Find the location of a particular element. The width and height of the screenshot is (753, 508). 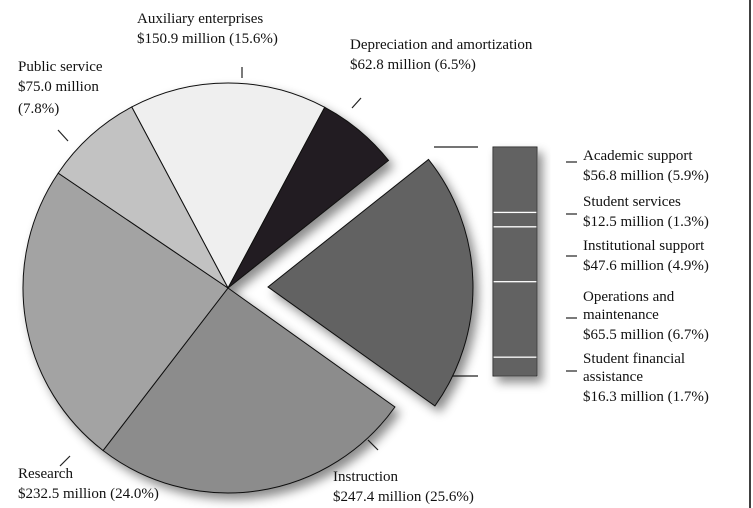

label-value: $47.6 million (4.9%) is located at coordinates (646, 266).